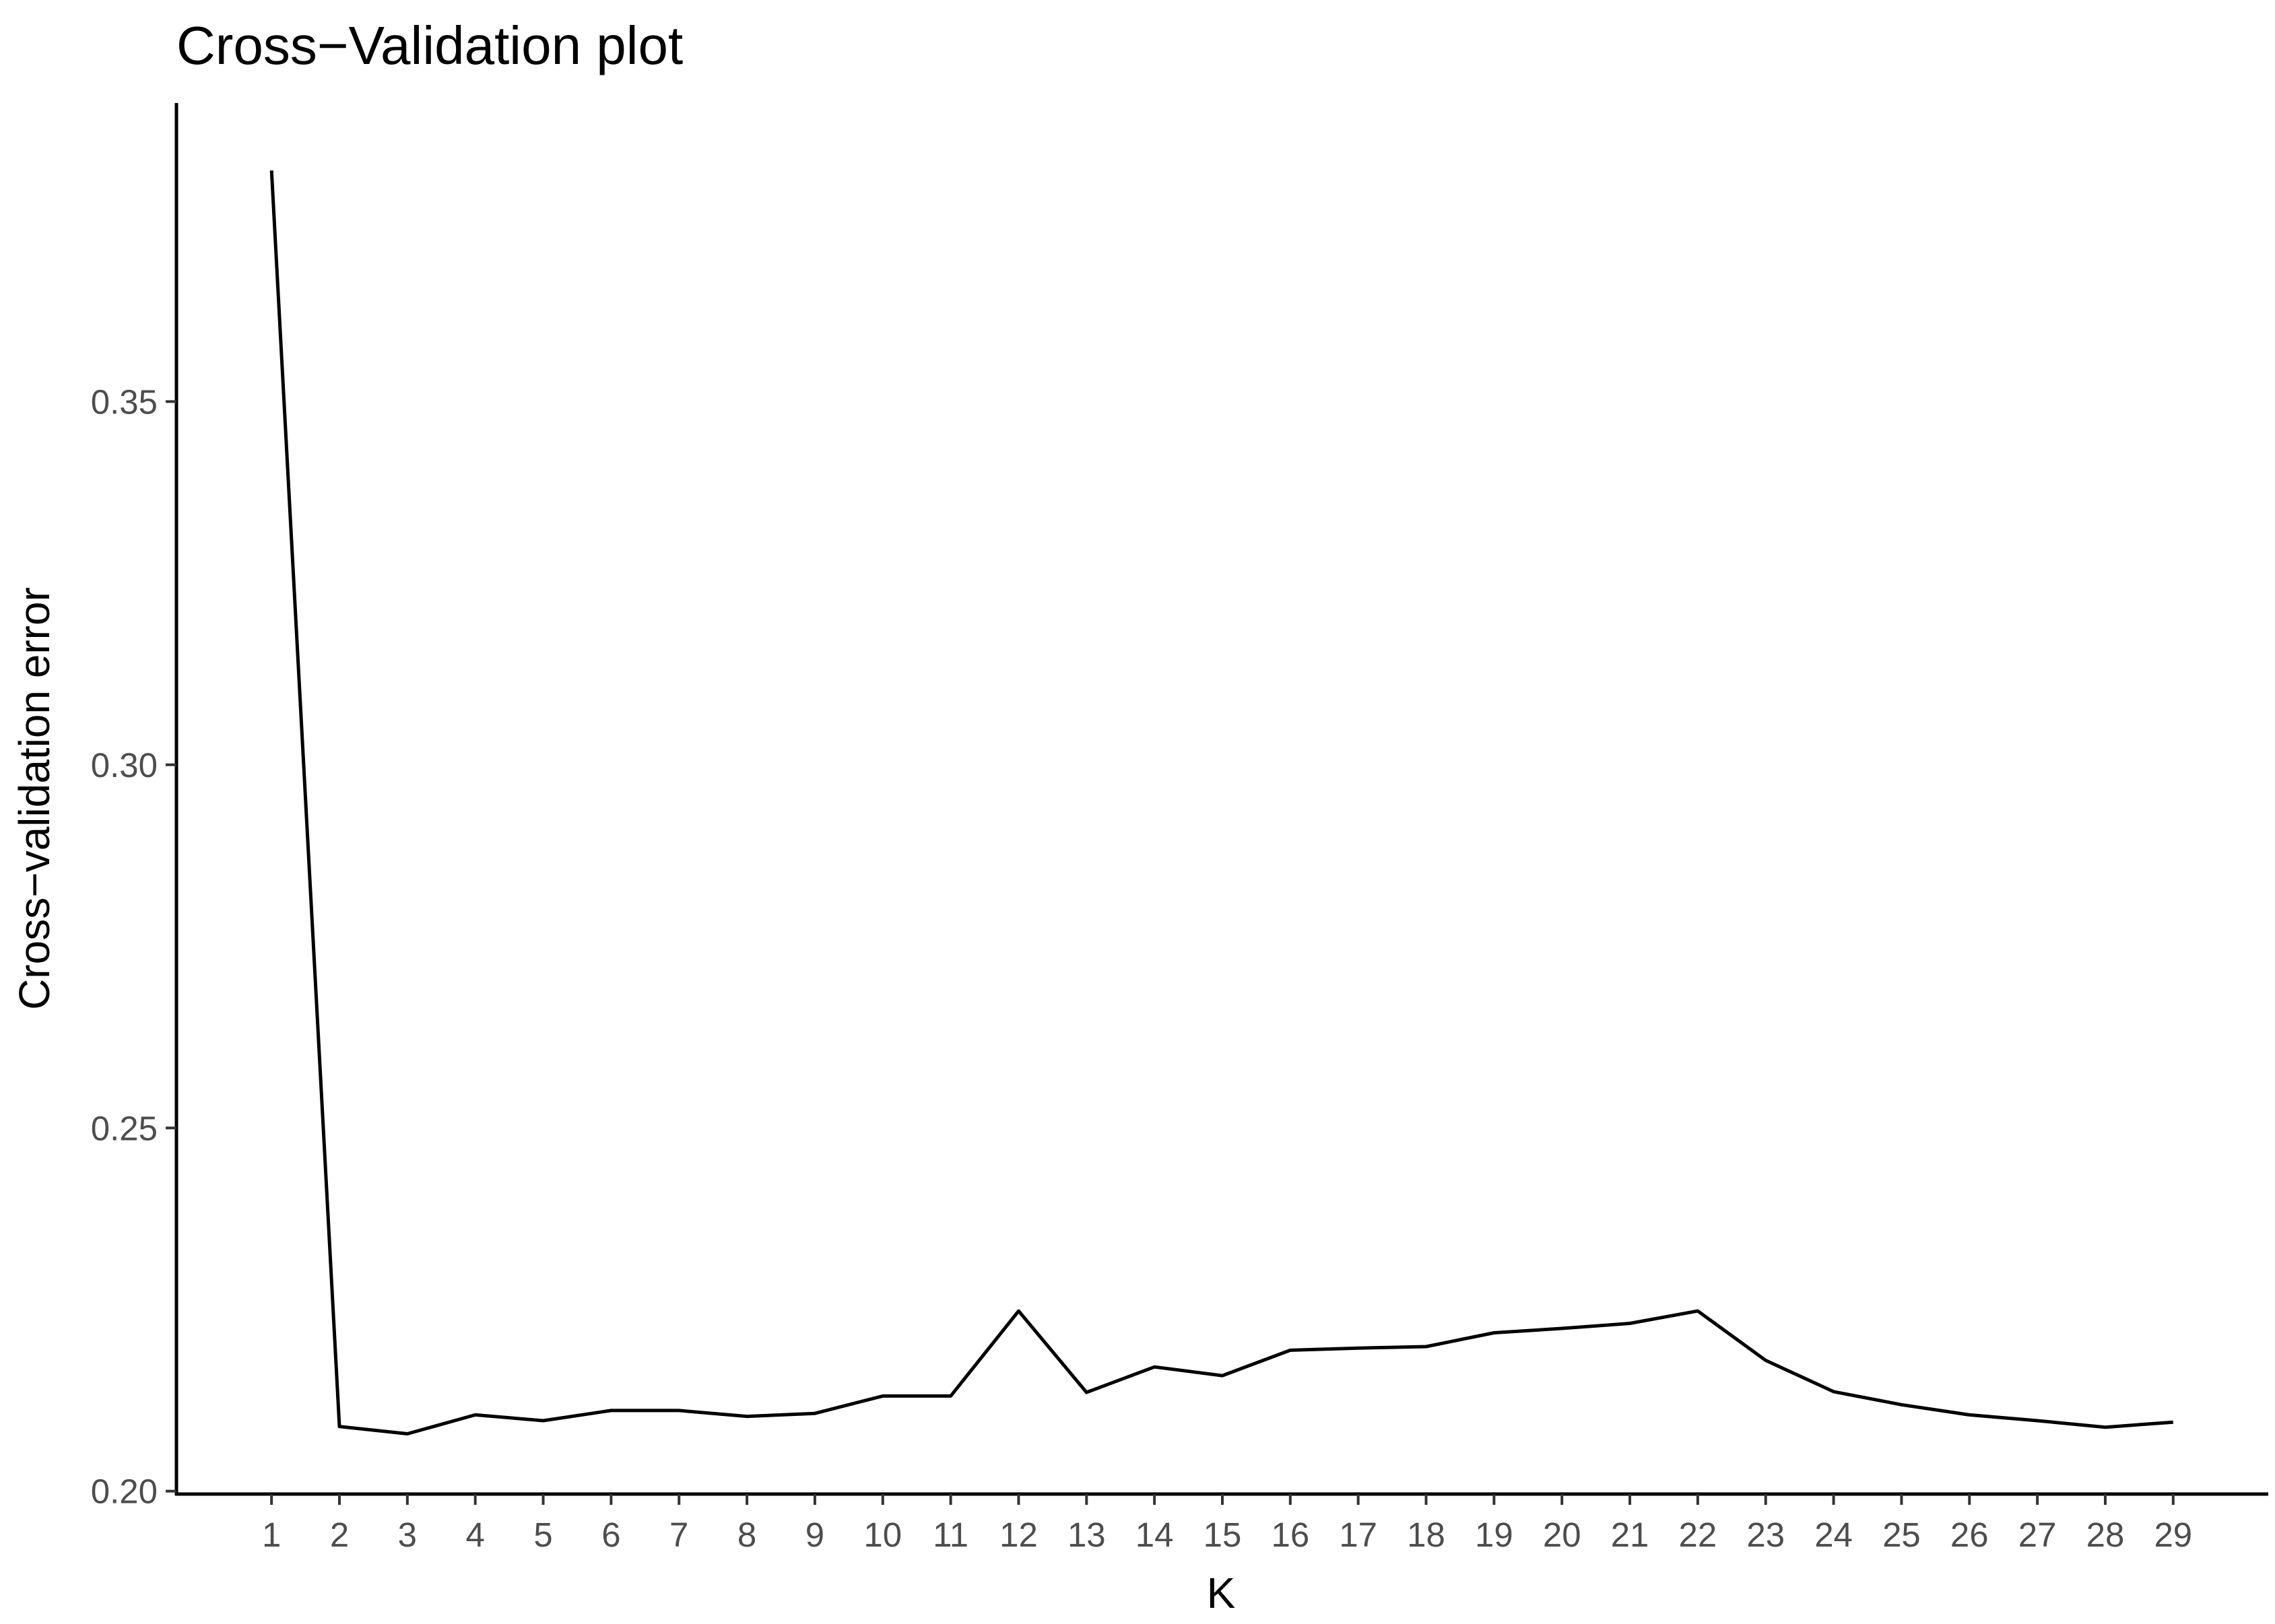 Image resolution: width=2275 pixels, height=1624 pixels. What do you see at coordinates (1086, 1535) in the screenshot?
I see `x-tick-label: 13` at bounding box center [1086, 1535].